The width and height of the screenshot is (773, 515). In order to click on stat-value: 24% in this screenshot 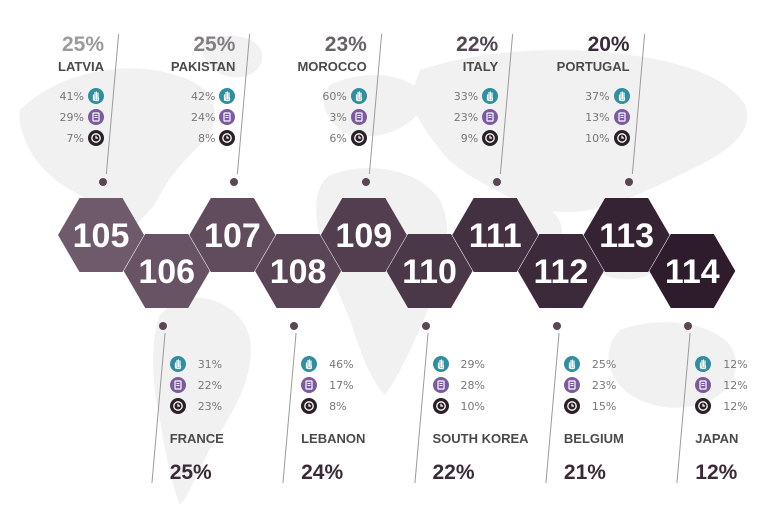, I will do `click(203, 117)`.